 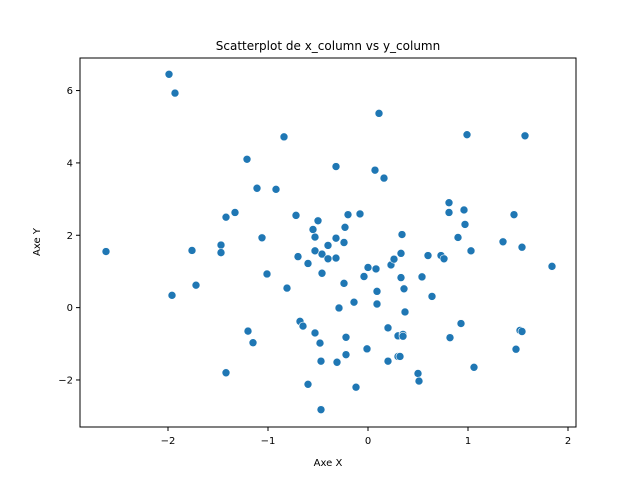 I want to click on x-tick-label: 1, so click(x=468, y=441).